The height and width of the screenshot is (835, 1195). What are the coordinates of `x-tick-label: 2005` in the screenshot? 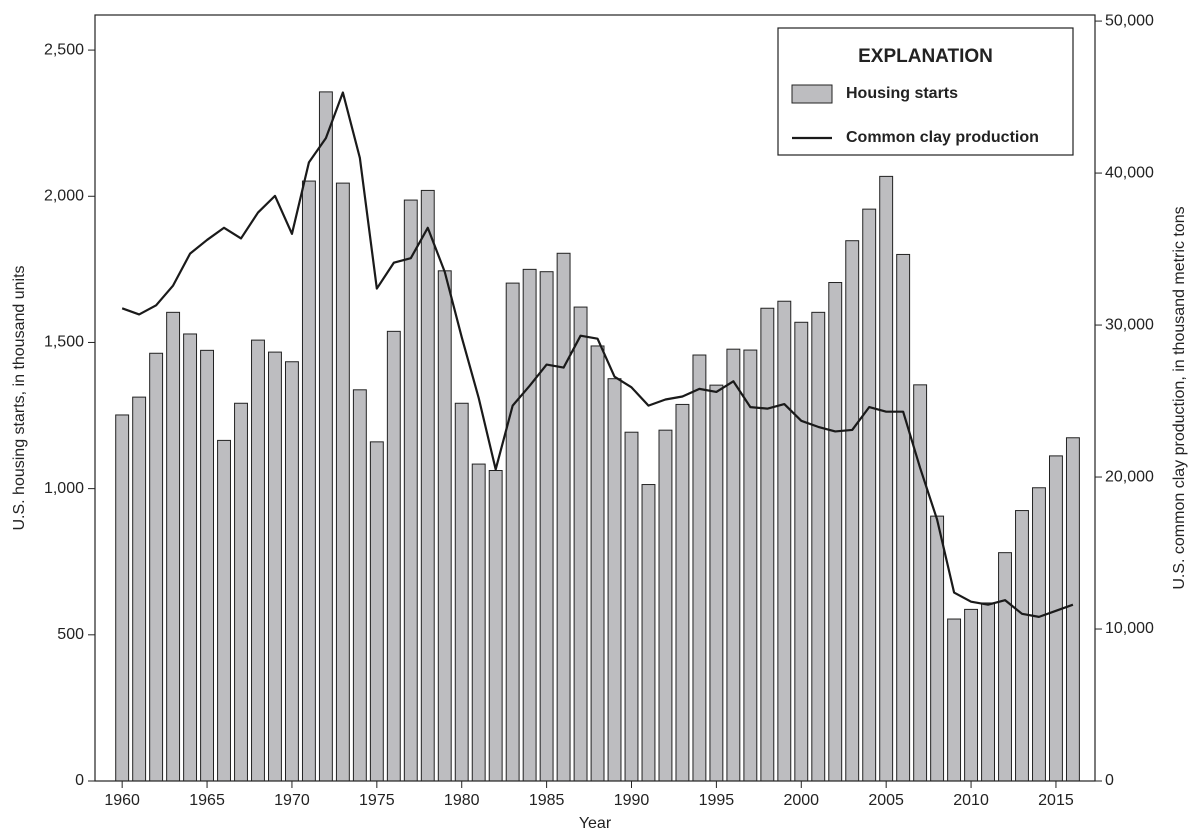 It's located at (886, 800).